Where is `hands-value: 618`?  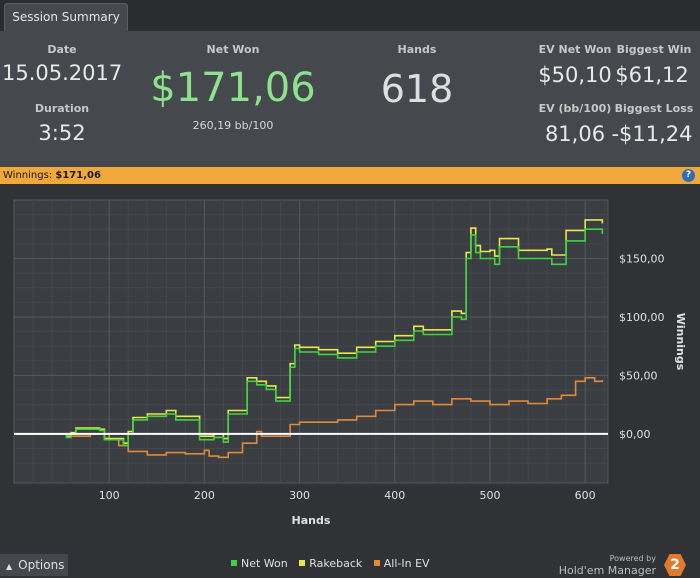
hands-value: 618 is located at coordinates (417, 89).